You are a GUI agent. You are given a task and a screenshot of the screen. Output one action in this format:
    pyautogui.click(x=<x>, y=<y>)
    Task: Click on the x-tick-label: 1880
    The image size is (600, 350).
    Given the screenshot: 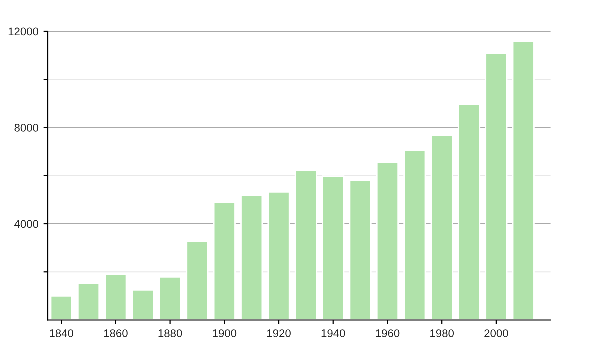 What is the action you would take?
    pyautogui.click(x=170, y=334)
    